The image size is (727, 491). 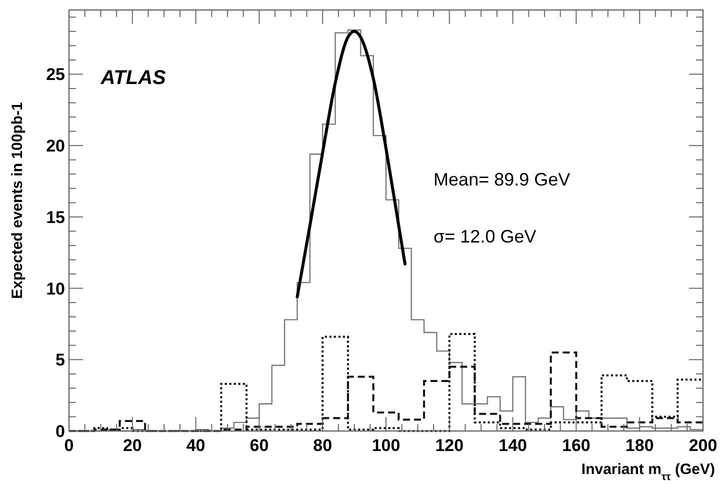 I want to click on y-tick-label: 15, so click(x=55, y=217).